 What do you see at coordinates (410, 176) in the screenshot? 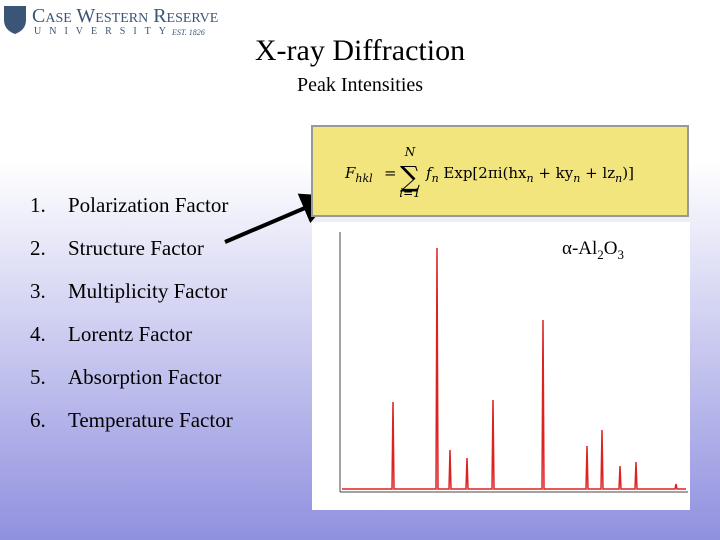
I see `formula-sum: ∑` at bounding box center [410, 176].